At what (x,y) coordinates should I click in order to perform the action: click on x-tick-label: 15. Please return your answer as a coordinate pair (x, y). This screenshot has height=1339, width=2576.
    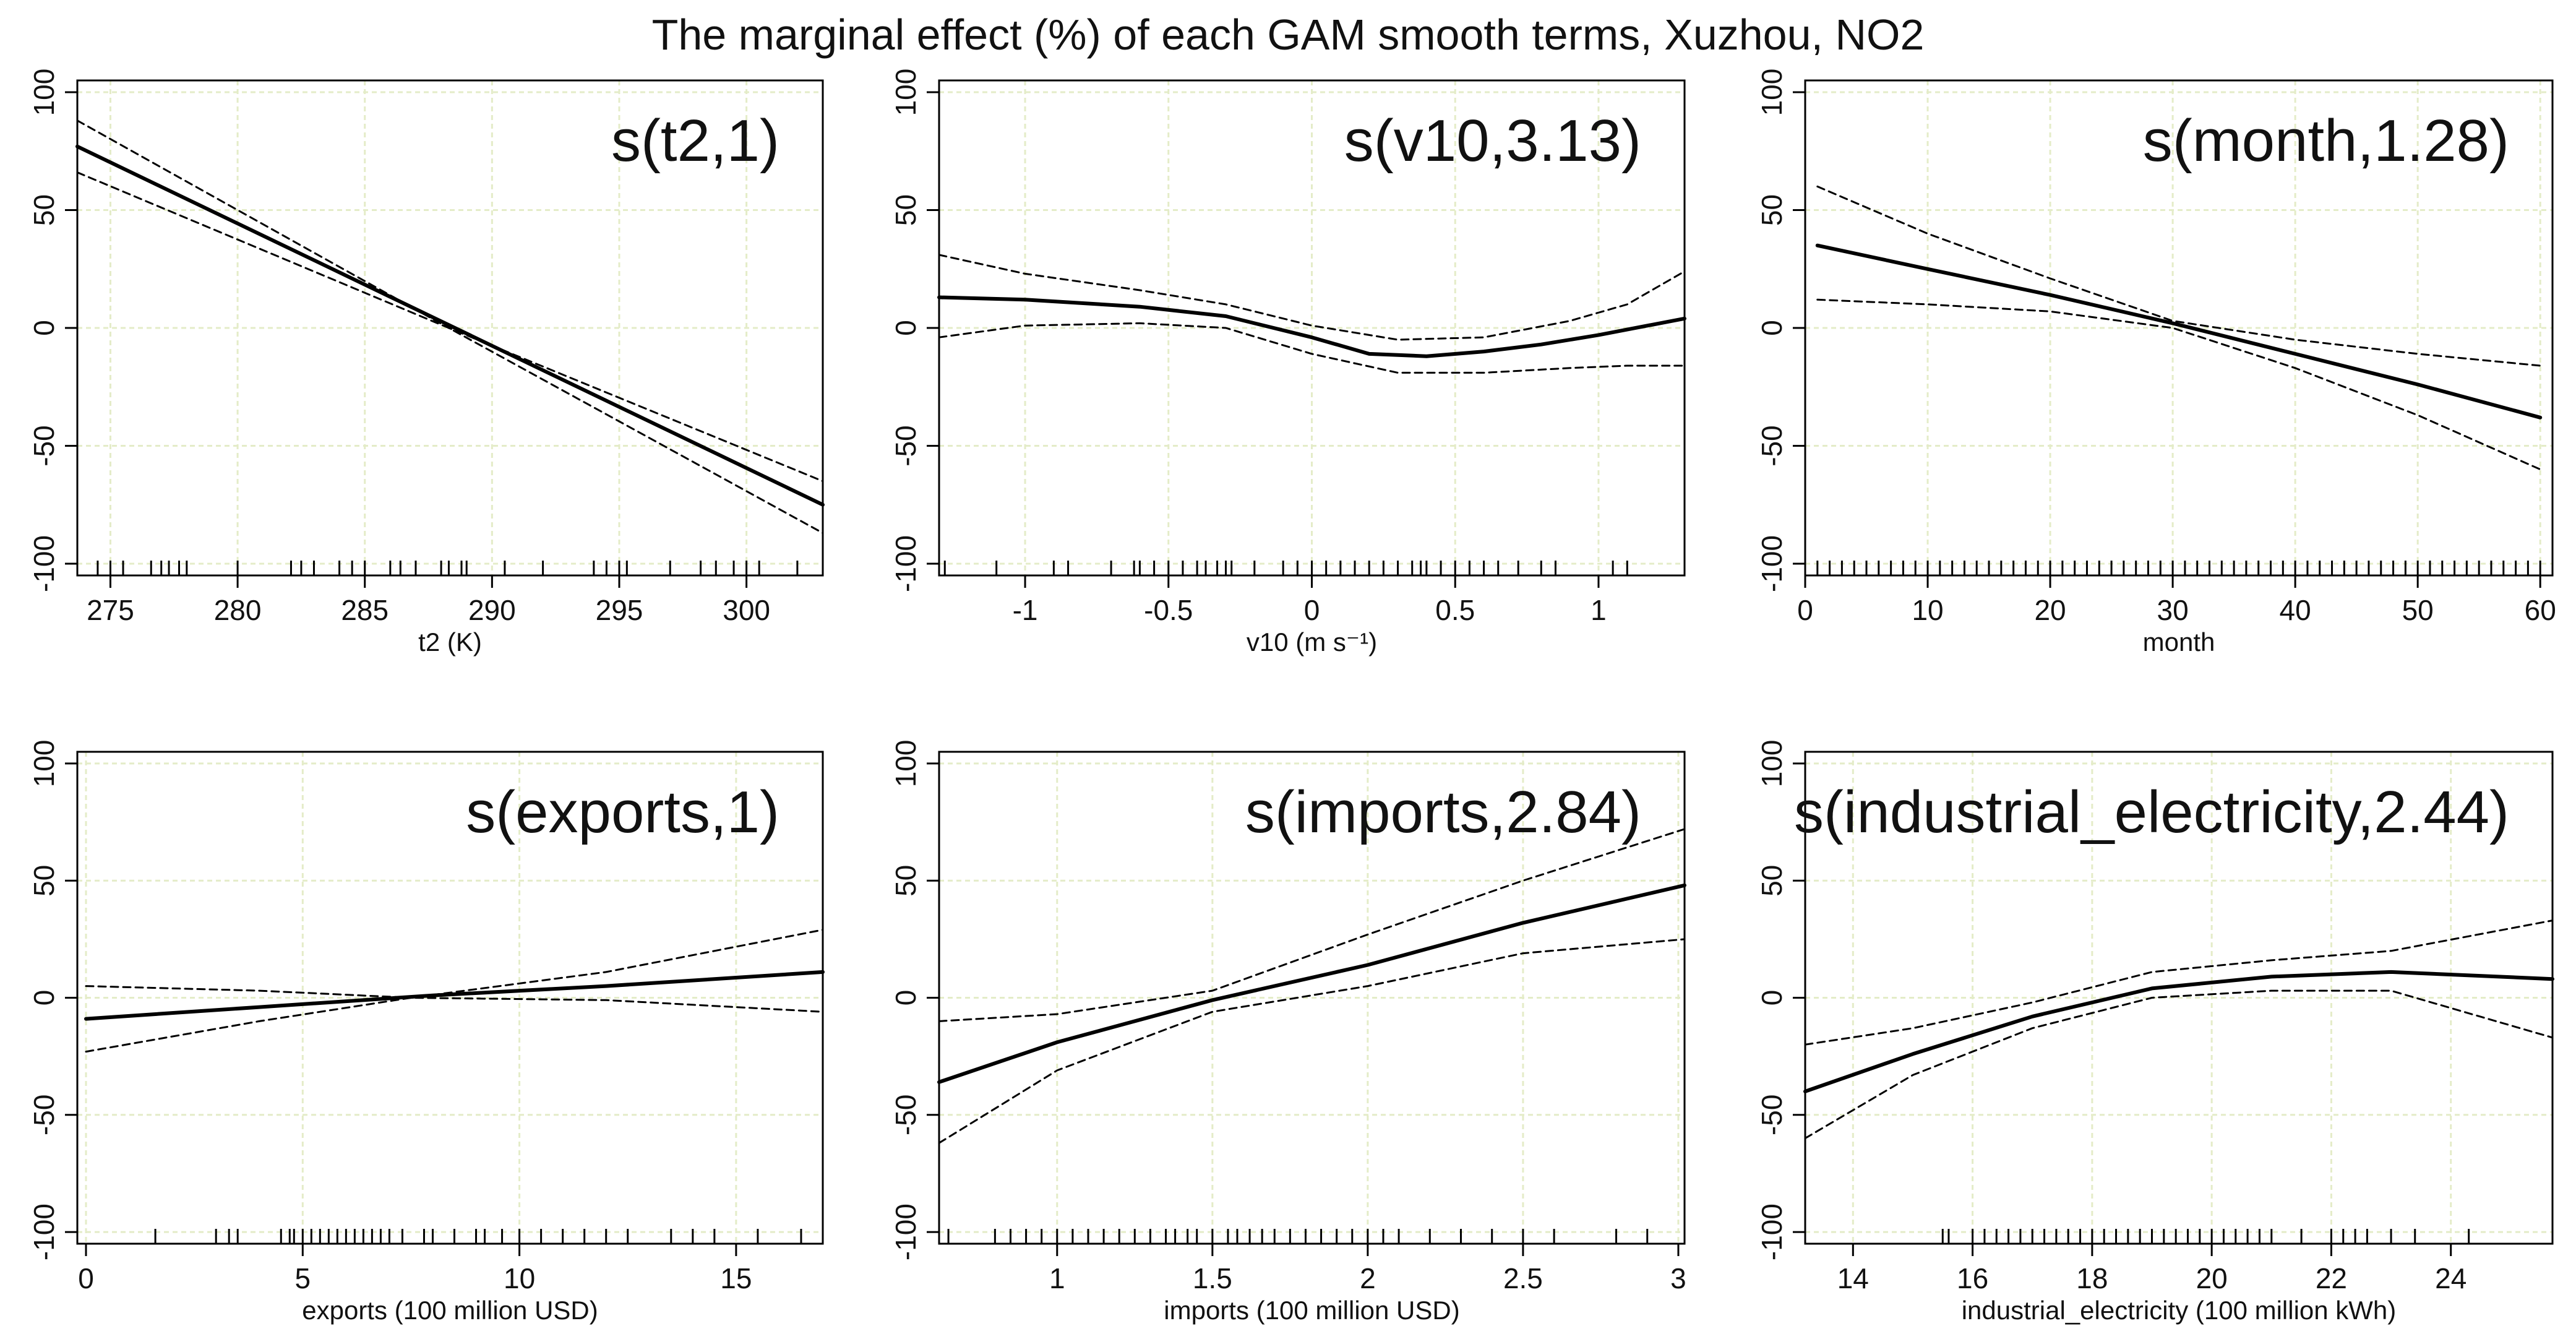
    Looking at the image, I should click on (736, 1278).